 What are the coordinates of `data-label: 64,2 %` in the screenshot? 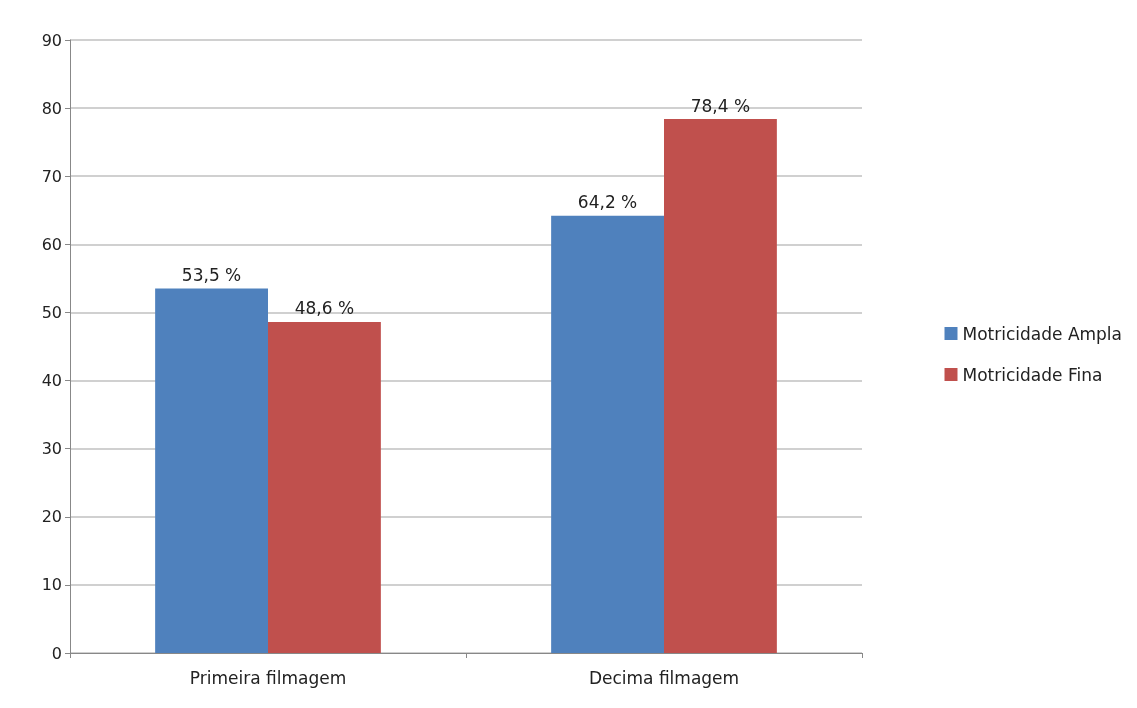 It's located at (607, 202).